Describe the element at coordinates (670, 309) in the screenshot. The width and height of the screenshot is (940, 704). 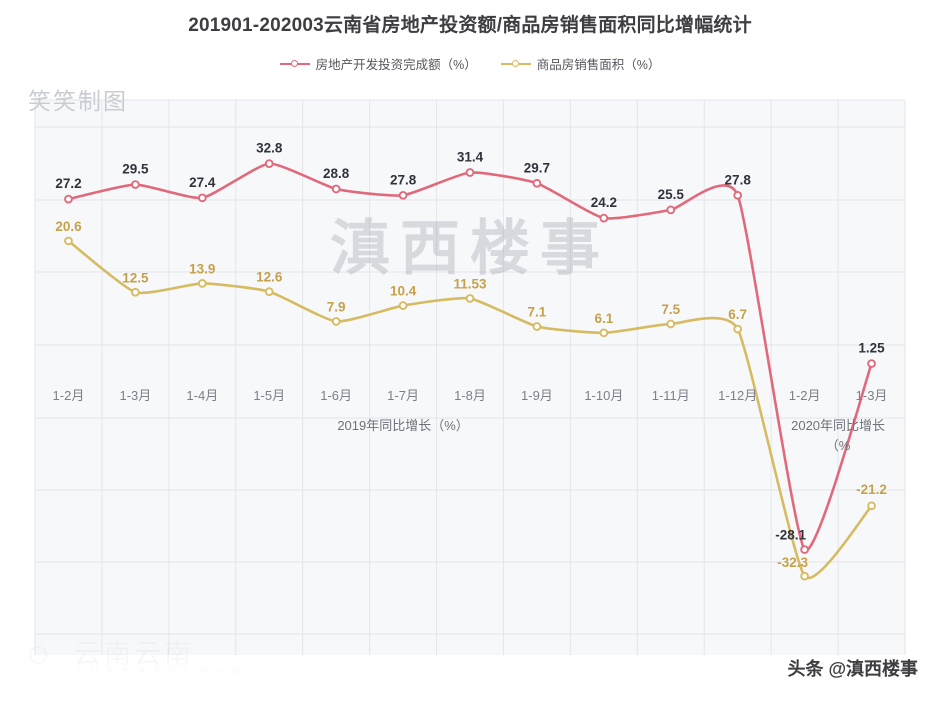
I see `data-label: 7.5` at that location.